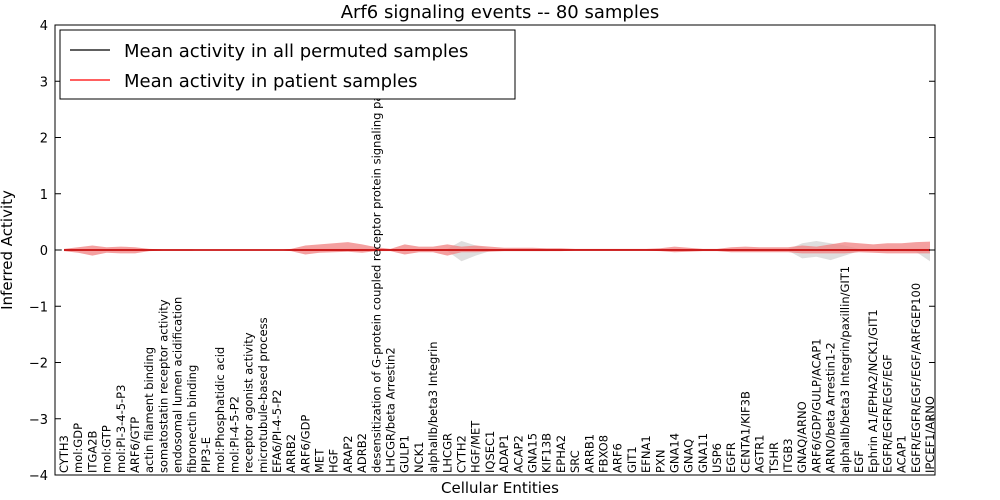 This screenshot has height=500, width=1000. What do you see at coordinates (348, 454) in the screenshot?
I see `x-category-label: ARAP2` at bounding box center [348, 454].